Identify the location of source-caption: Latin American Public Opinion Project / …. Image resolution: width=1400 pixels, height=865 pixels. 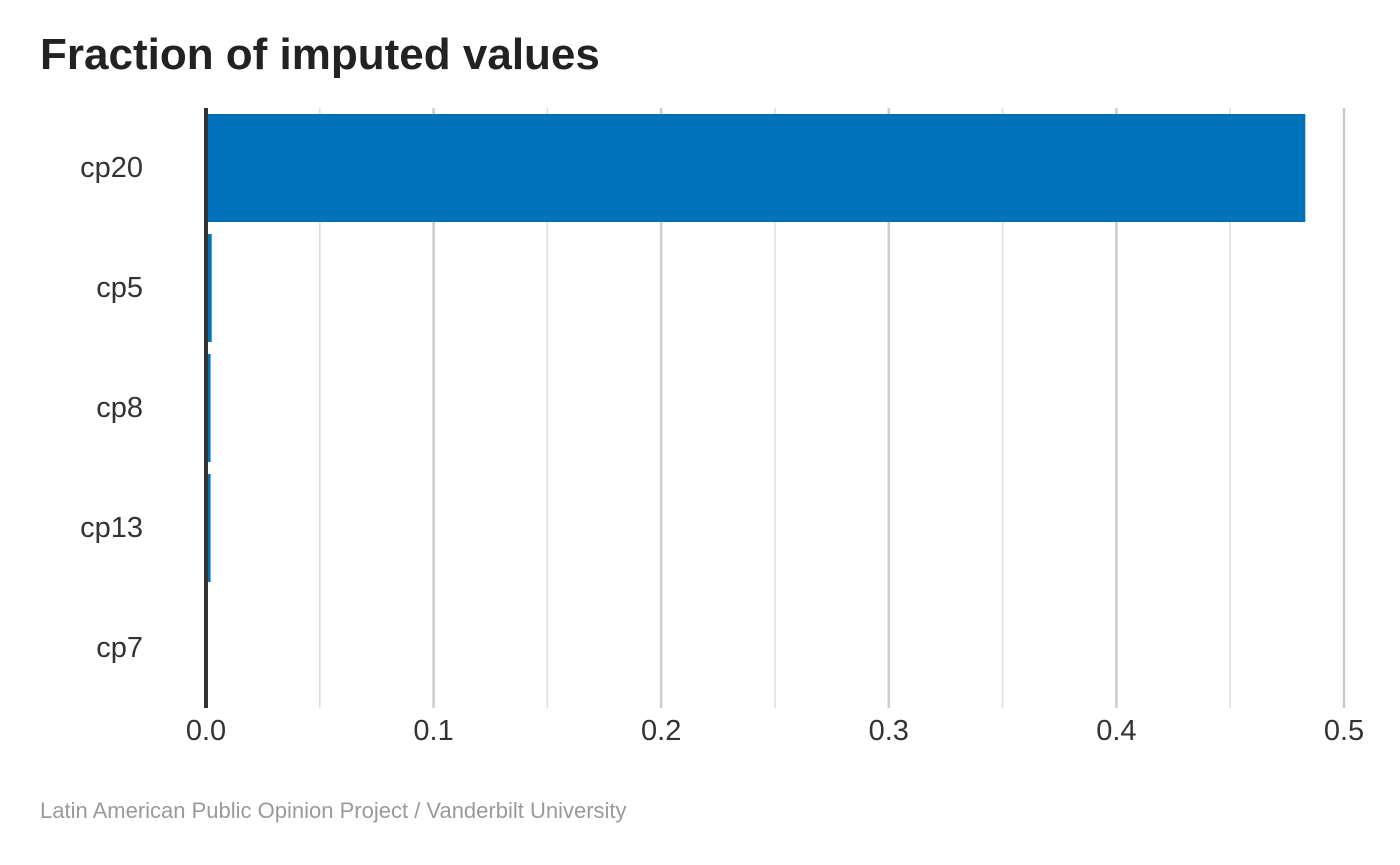
(333, 811).